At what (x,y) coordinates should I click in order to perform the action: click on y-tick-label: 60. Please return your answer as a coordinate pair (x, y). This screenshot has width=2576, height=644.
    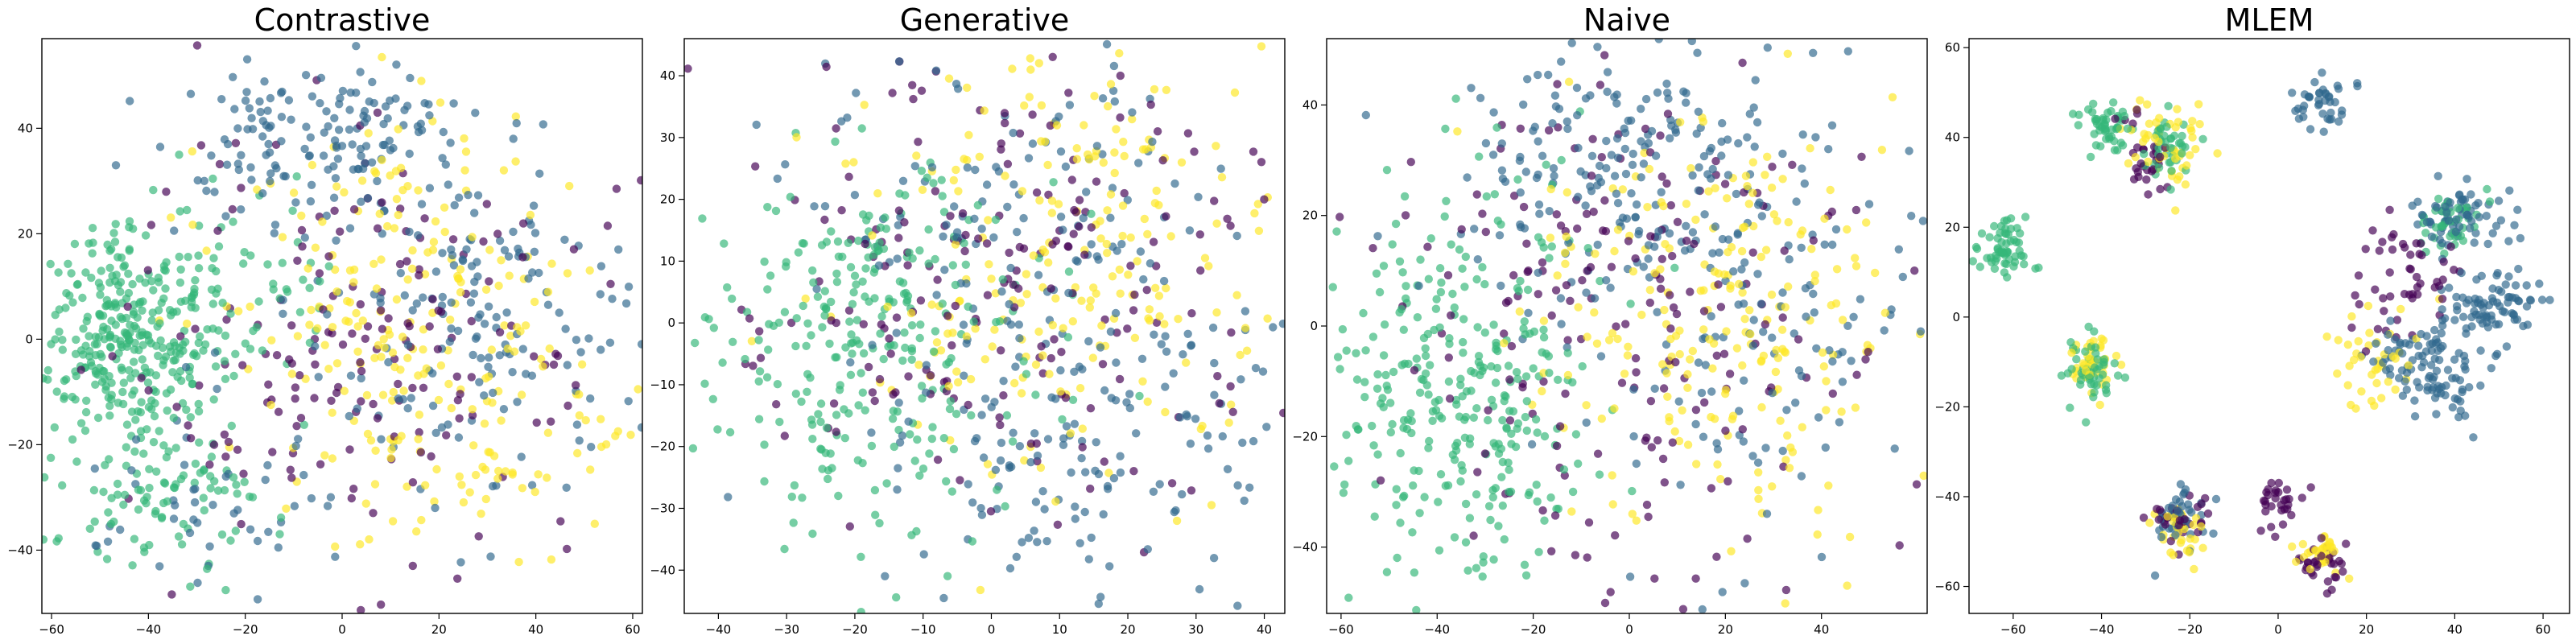
    Looking at the image, I should click on (1952, 47).